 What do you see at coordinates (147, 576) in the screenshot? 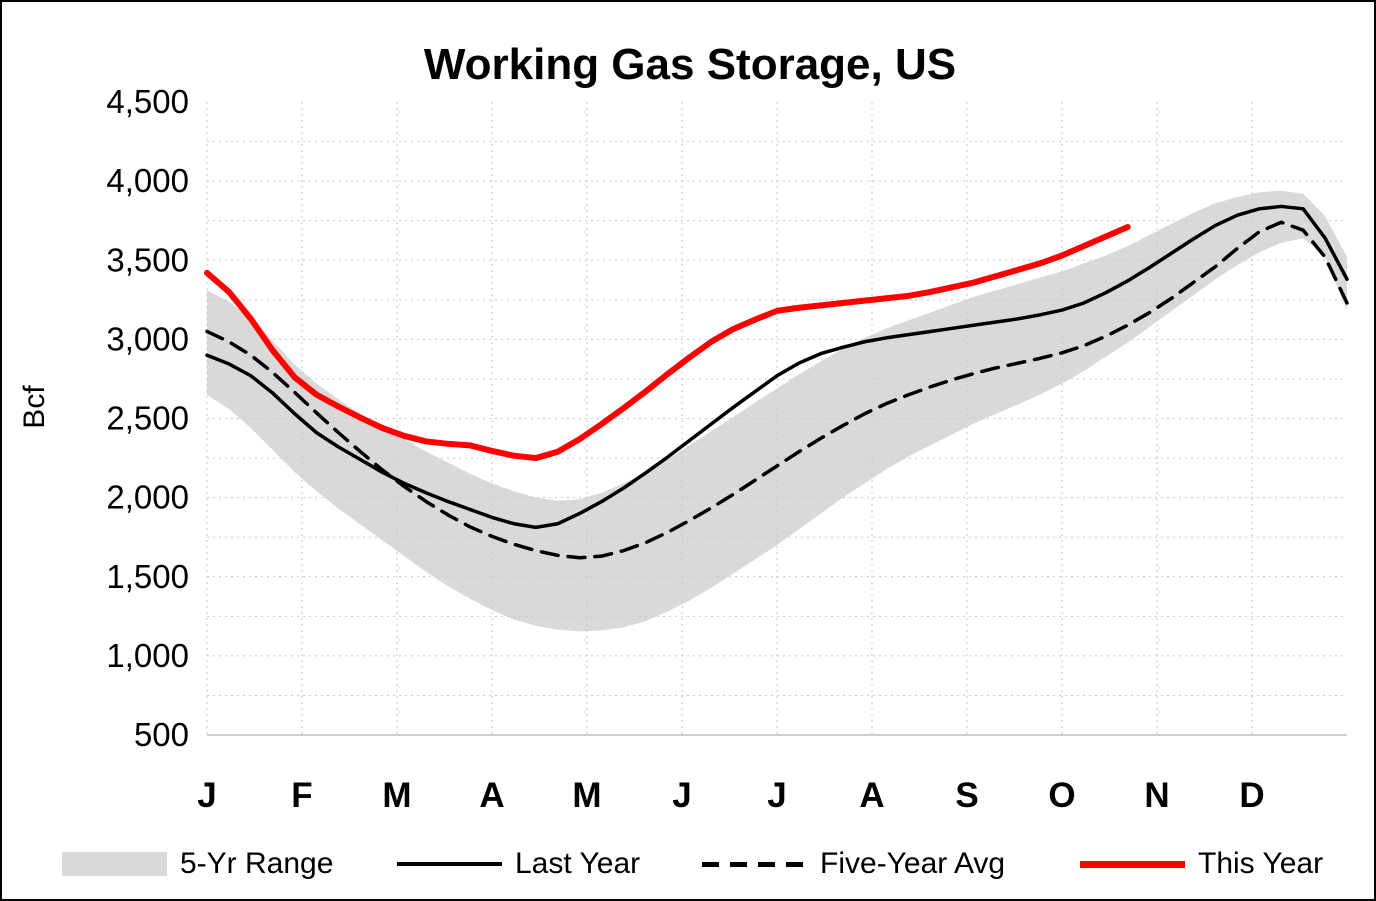
I see `y-tick-label: 1,500` at bounding box center [147, 576].